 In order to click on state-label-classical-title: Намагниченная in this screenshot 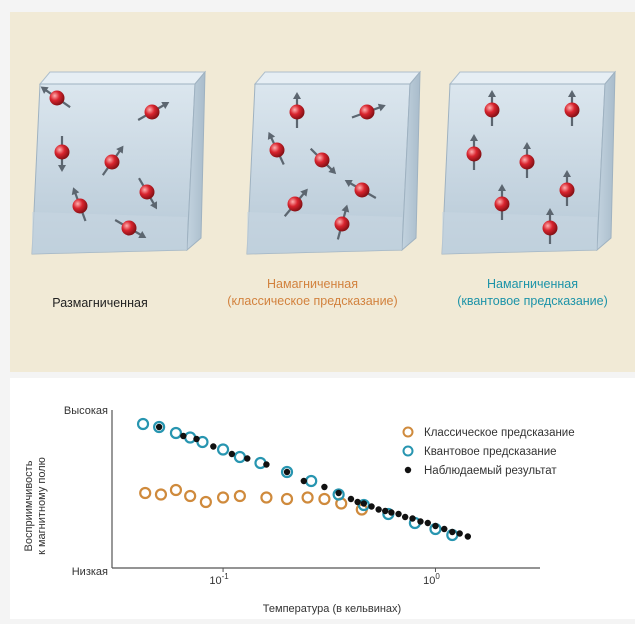, I will do `click(312, 284)`.